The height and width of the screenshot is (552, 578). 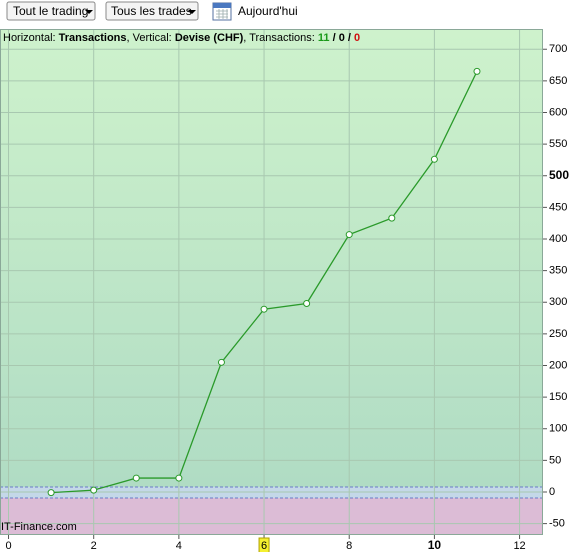 What do you see at coordinates (94, 546) in the screenshot?
I see `x-tick-label: 2` at bounding box center [94, 546].